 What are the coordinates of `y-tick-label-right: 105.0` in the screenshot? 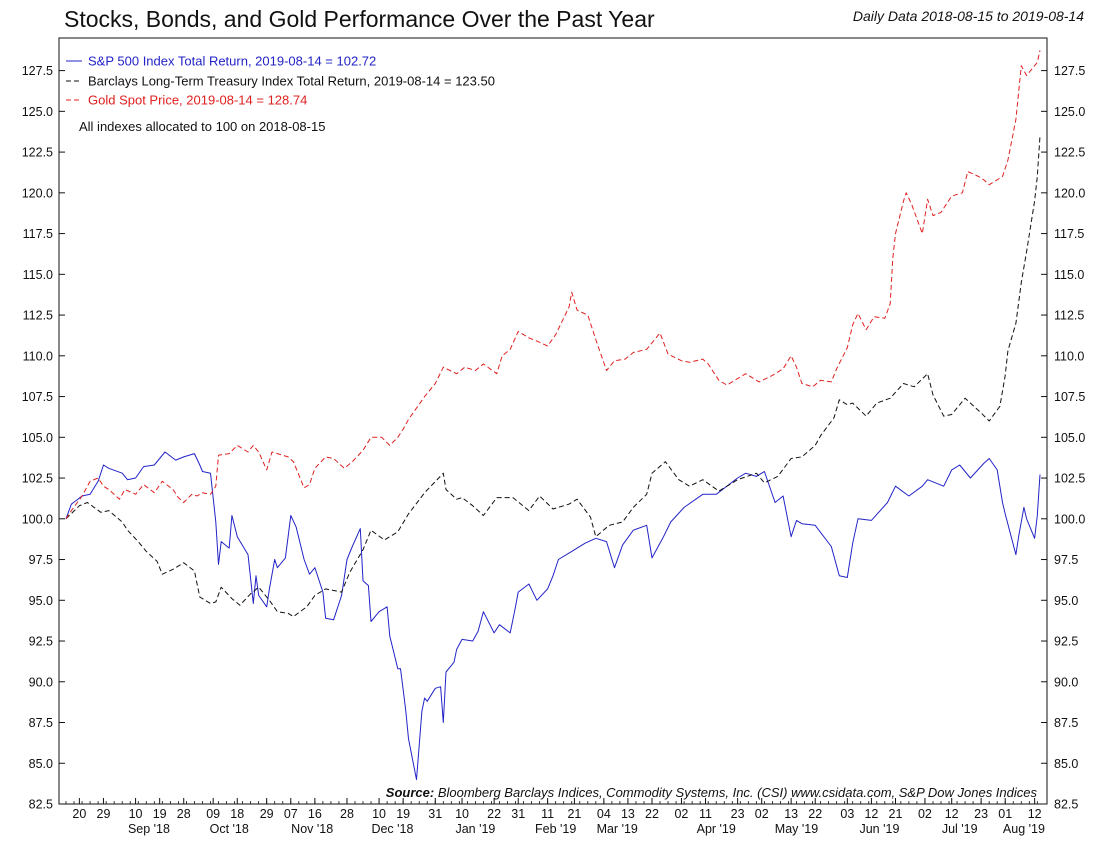 It's located at (1069, 438).